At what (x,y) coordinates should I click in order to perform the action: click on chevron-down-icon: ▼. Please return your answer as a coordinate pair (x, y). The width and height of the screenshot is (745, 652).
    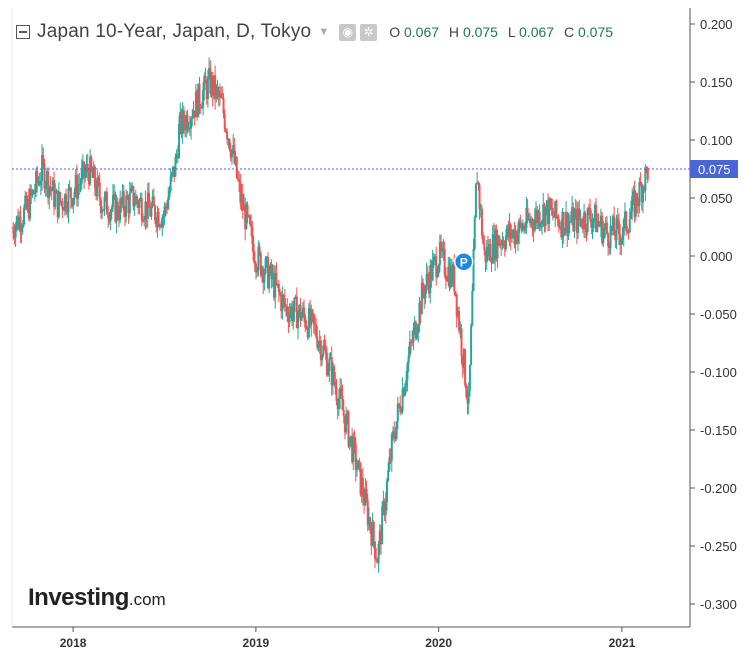
    Looking at the image, I should click on (324, 32).